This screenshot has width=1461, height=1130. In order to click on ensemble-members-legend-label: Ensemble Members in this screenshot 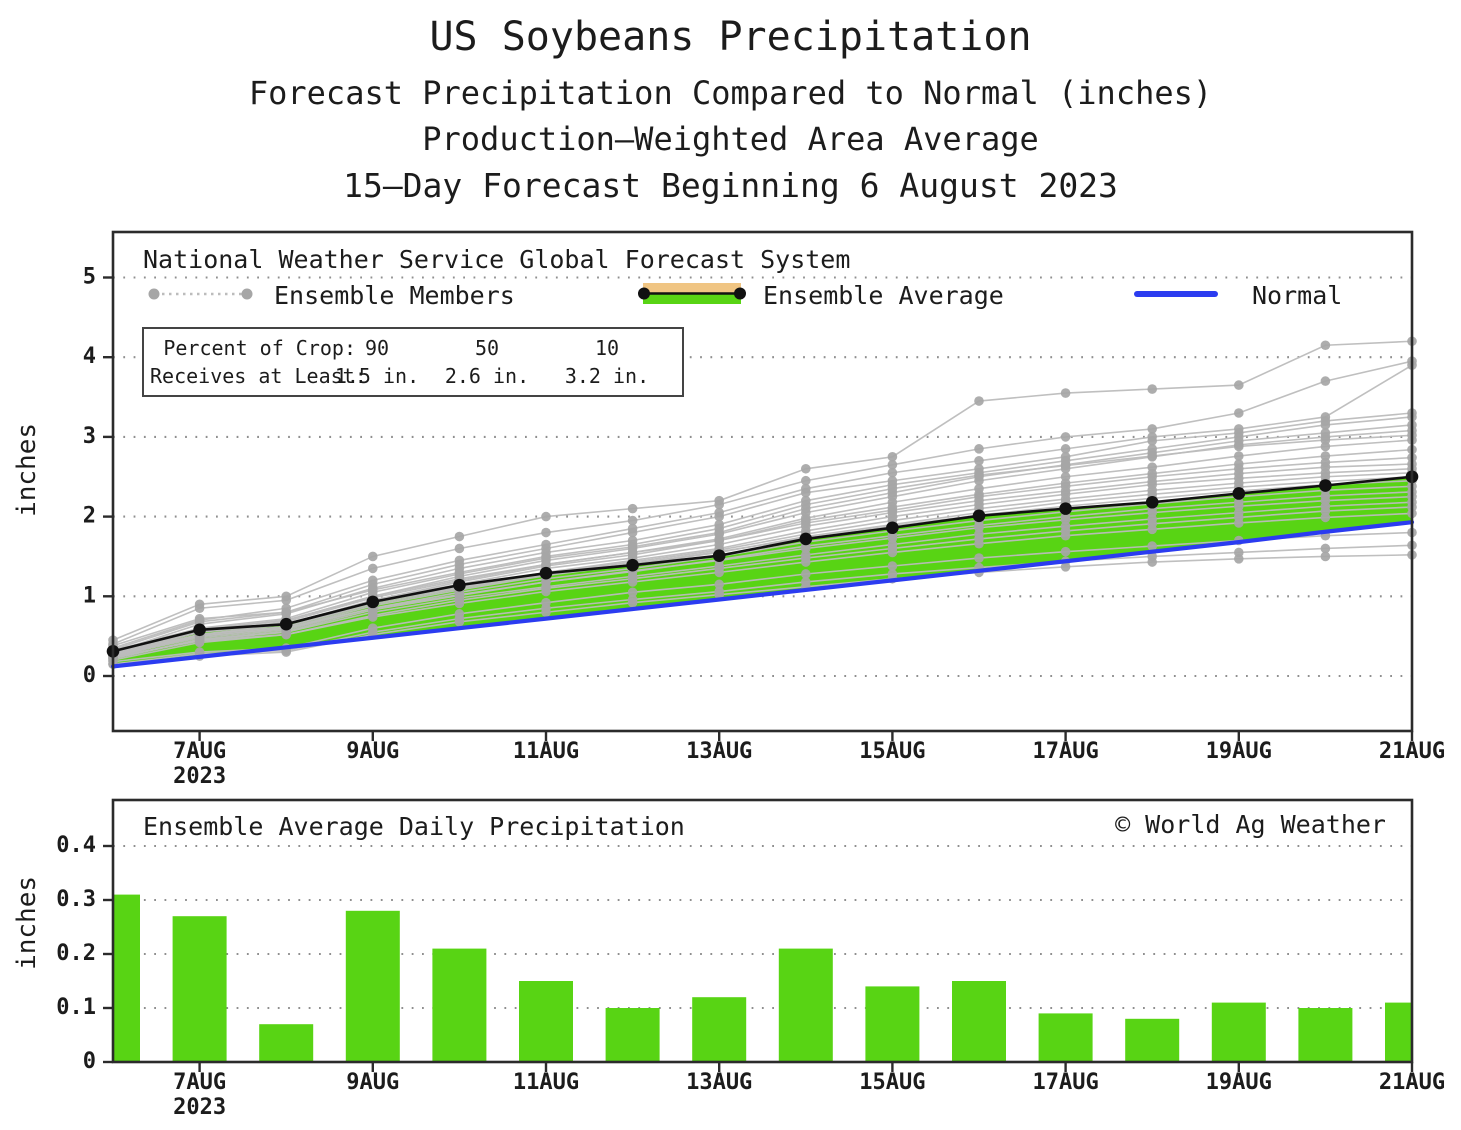, I will do `click(394, 295)`.